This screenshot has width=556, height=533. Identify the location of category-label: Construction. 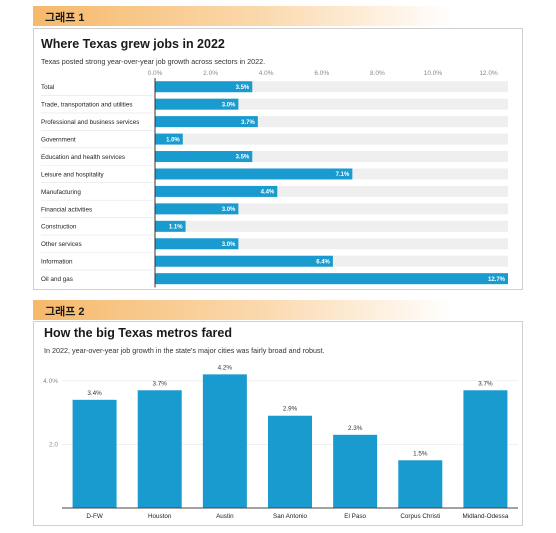
(59, 227).